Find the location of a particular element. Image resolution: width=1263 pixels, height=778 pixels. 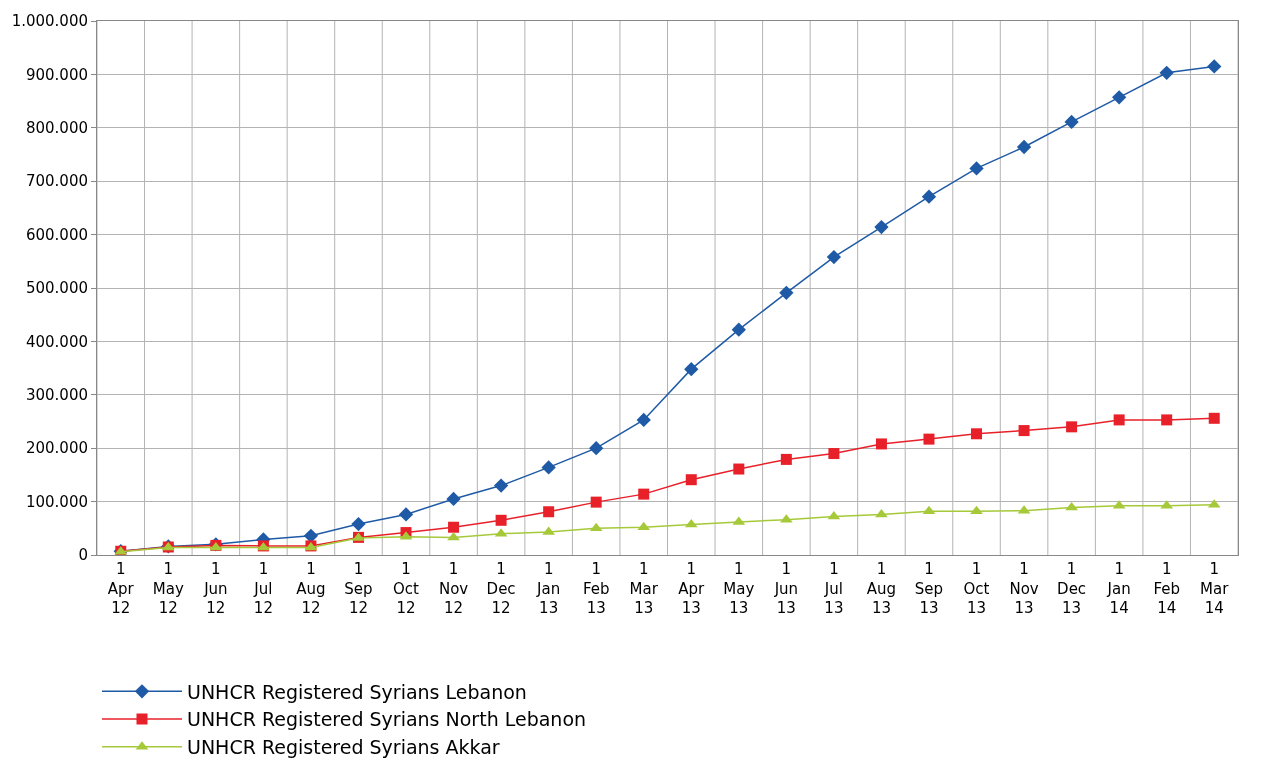

x-tick-label: 1 Mar 13 is located at coordinates (644, 588).